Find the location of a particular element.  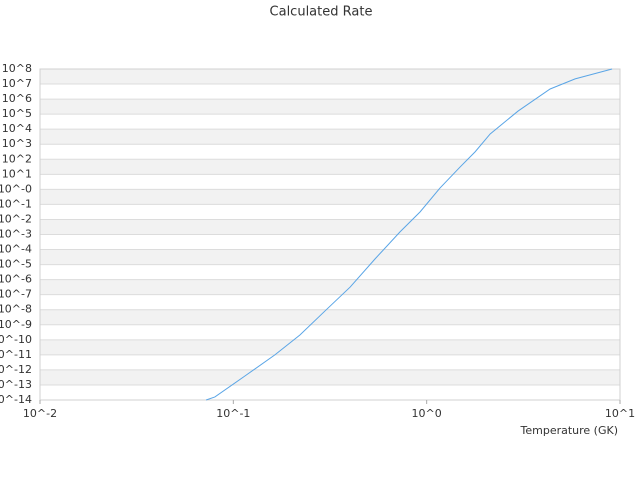

y-tick-label: 10^-3 is located at coordinates (16, 234).